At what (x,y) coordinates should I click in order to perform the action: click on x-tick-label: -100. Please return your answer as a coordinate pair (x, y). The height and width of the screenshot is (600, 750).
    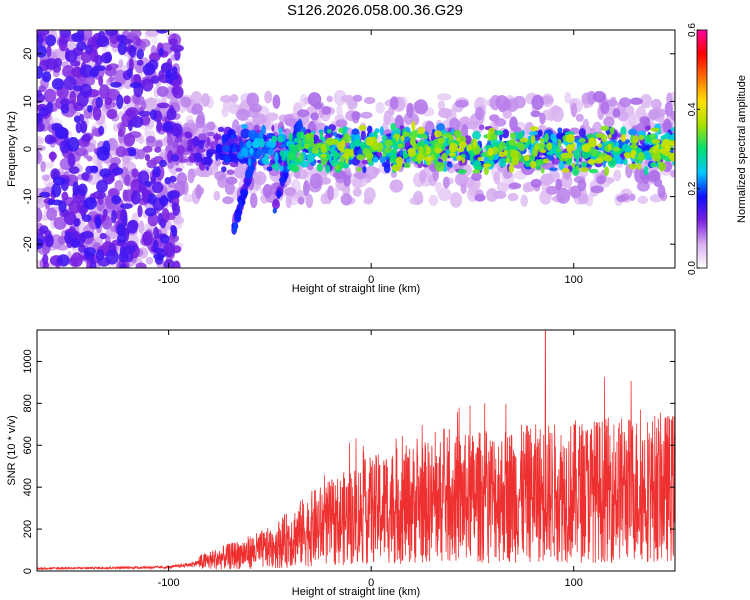
    Looking at the image, I should click on (169, 583).